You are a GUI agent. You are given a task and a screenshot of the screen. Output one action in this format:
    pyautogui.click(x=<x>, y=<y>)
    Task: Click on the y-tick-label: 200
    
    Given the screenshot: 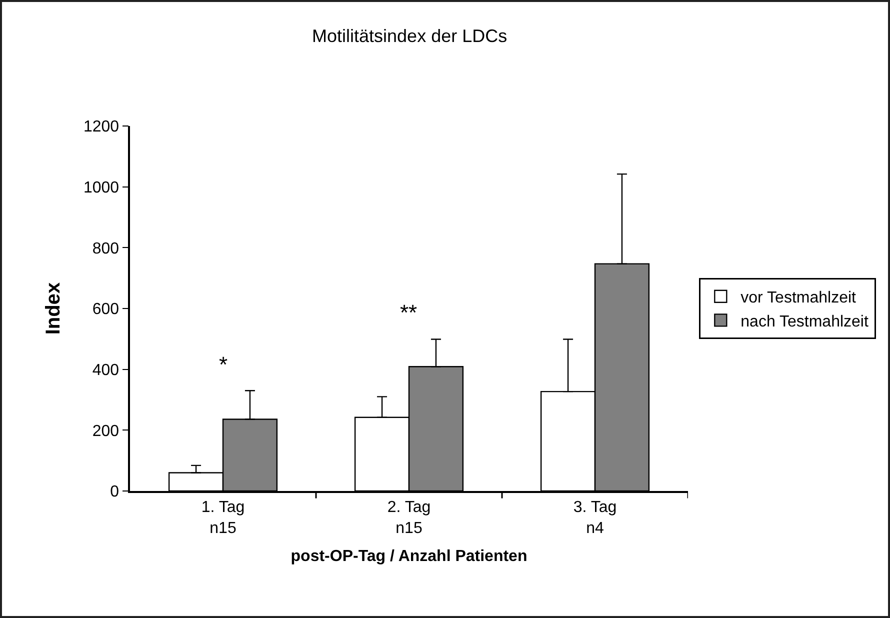 What is the action you would take?
    pyautogui.click(x=106, y=431)
    